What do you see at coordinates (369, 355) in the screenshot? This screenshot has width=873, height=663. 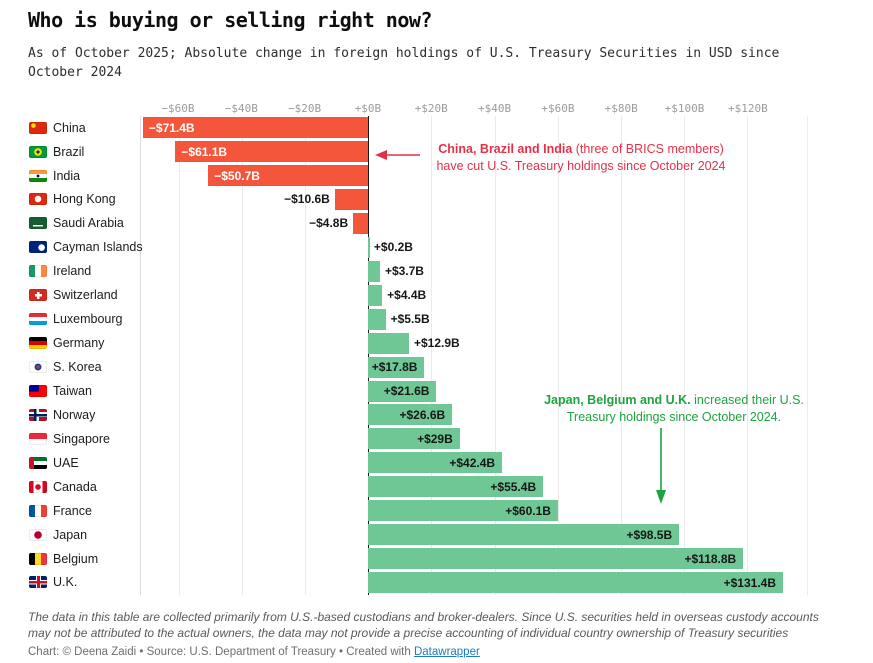 I see `zero-axis-line` at bounding box center [369, 355].